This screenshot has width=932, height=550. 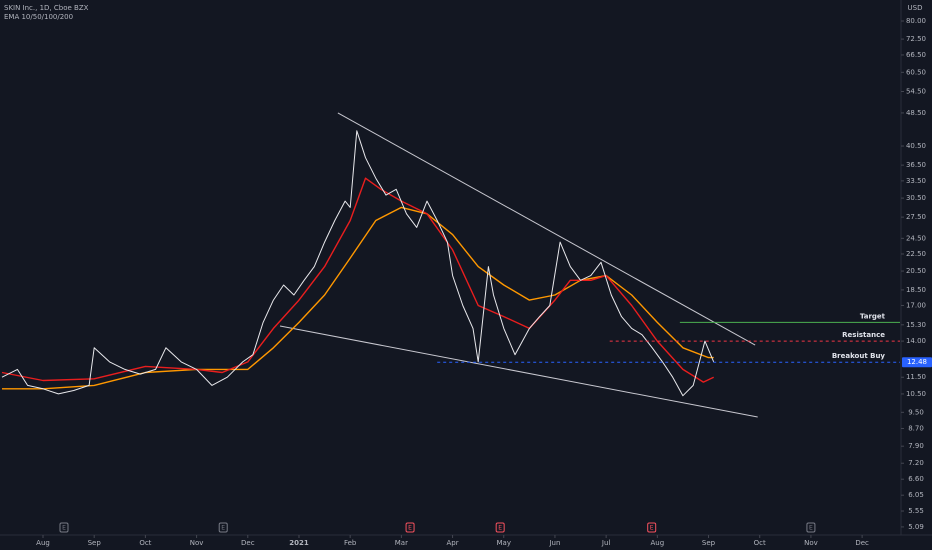 I want to click on y-tick-label: 80.00, so click(x=916, y=21).